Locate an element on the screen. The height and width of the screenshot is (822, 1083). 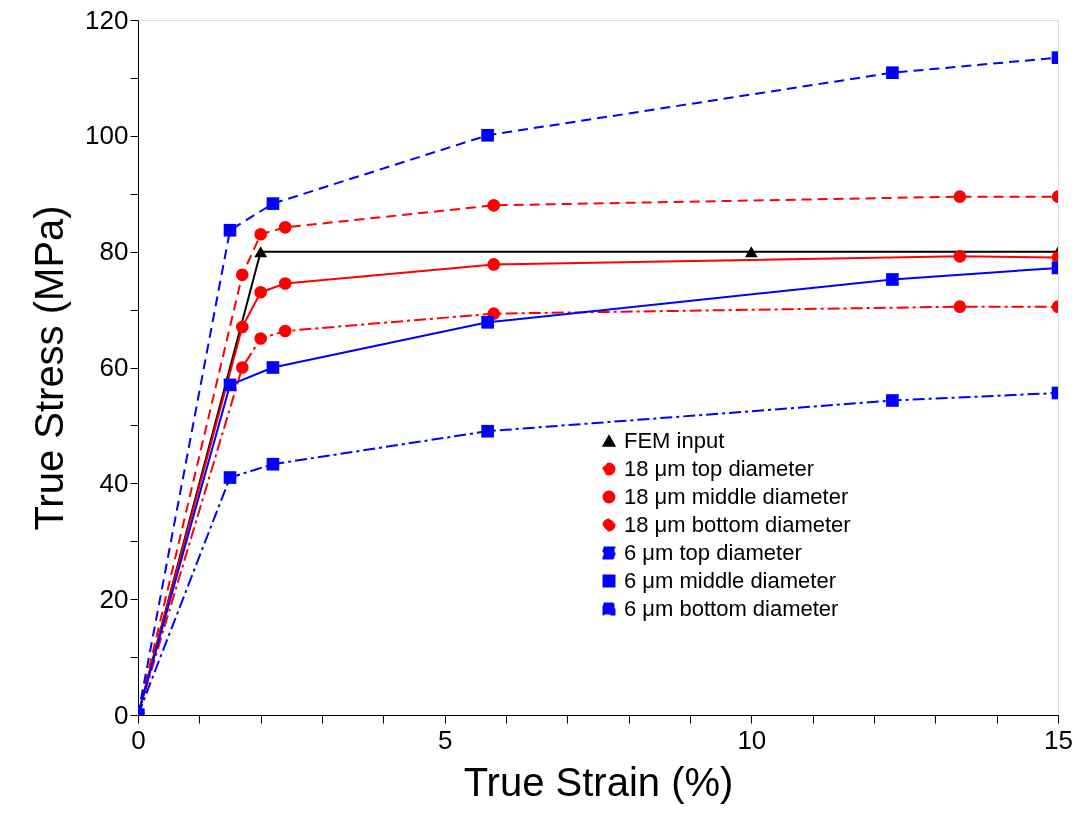
legend-label: 18 μm top diameter is located at coordinates (719, 468).